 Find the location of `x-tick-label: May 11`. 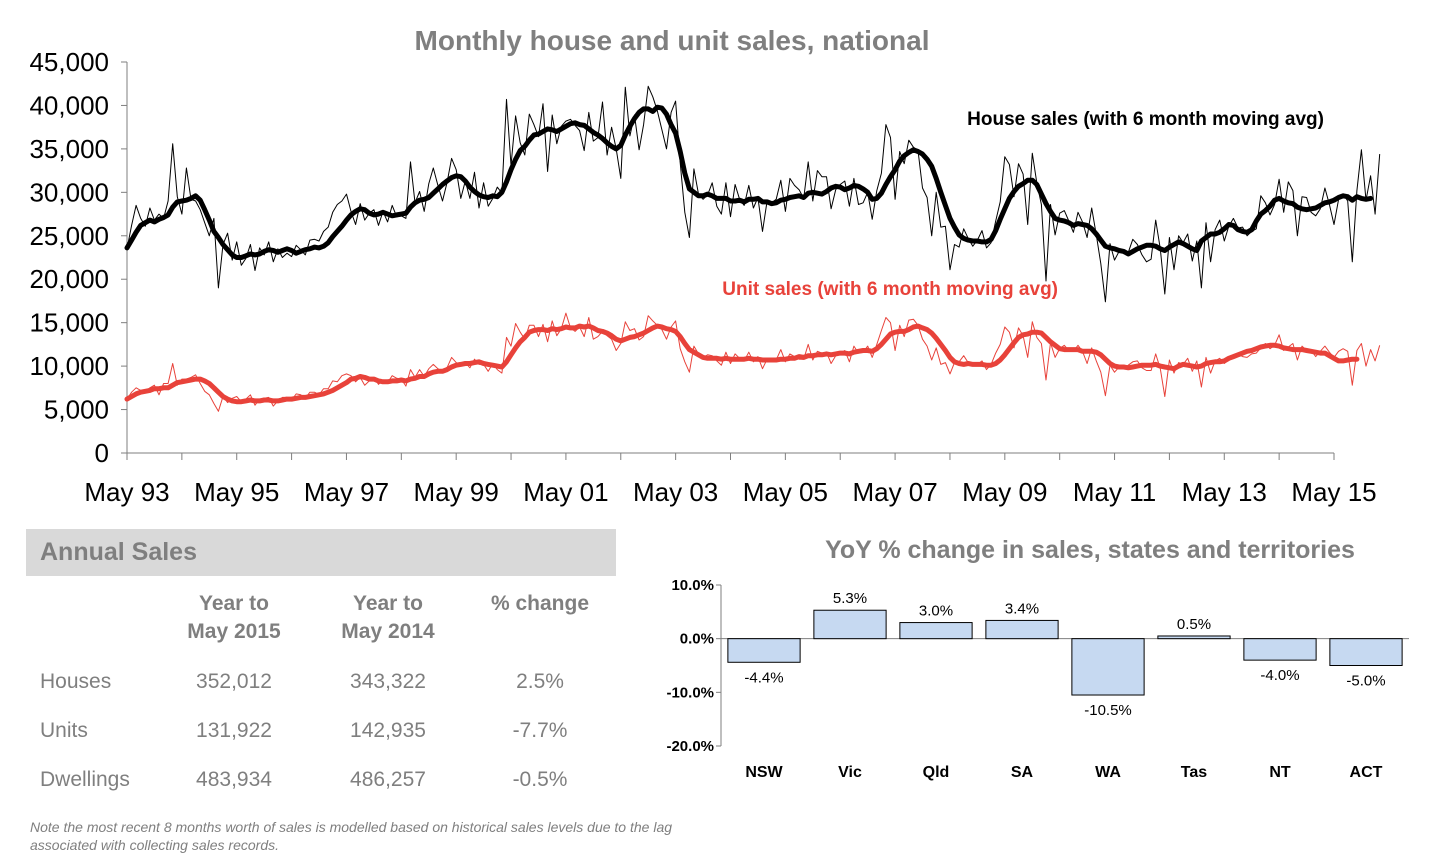

x-tick-label: May 11 is located at coordinates (1114, 492).